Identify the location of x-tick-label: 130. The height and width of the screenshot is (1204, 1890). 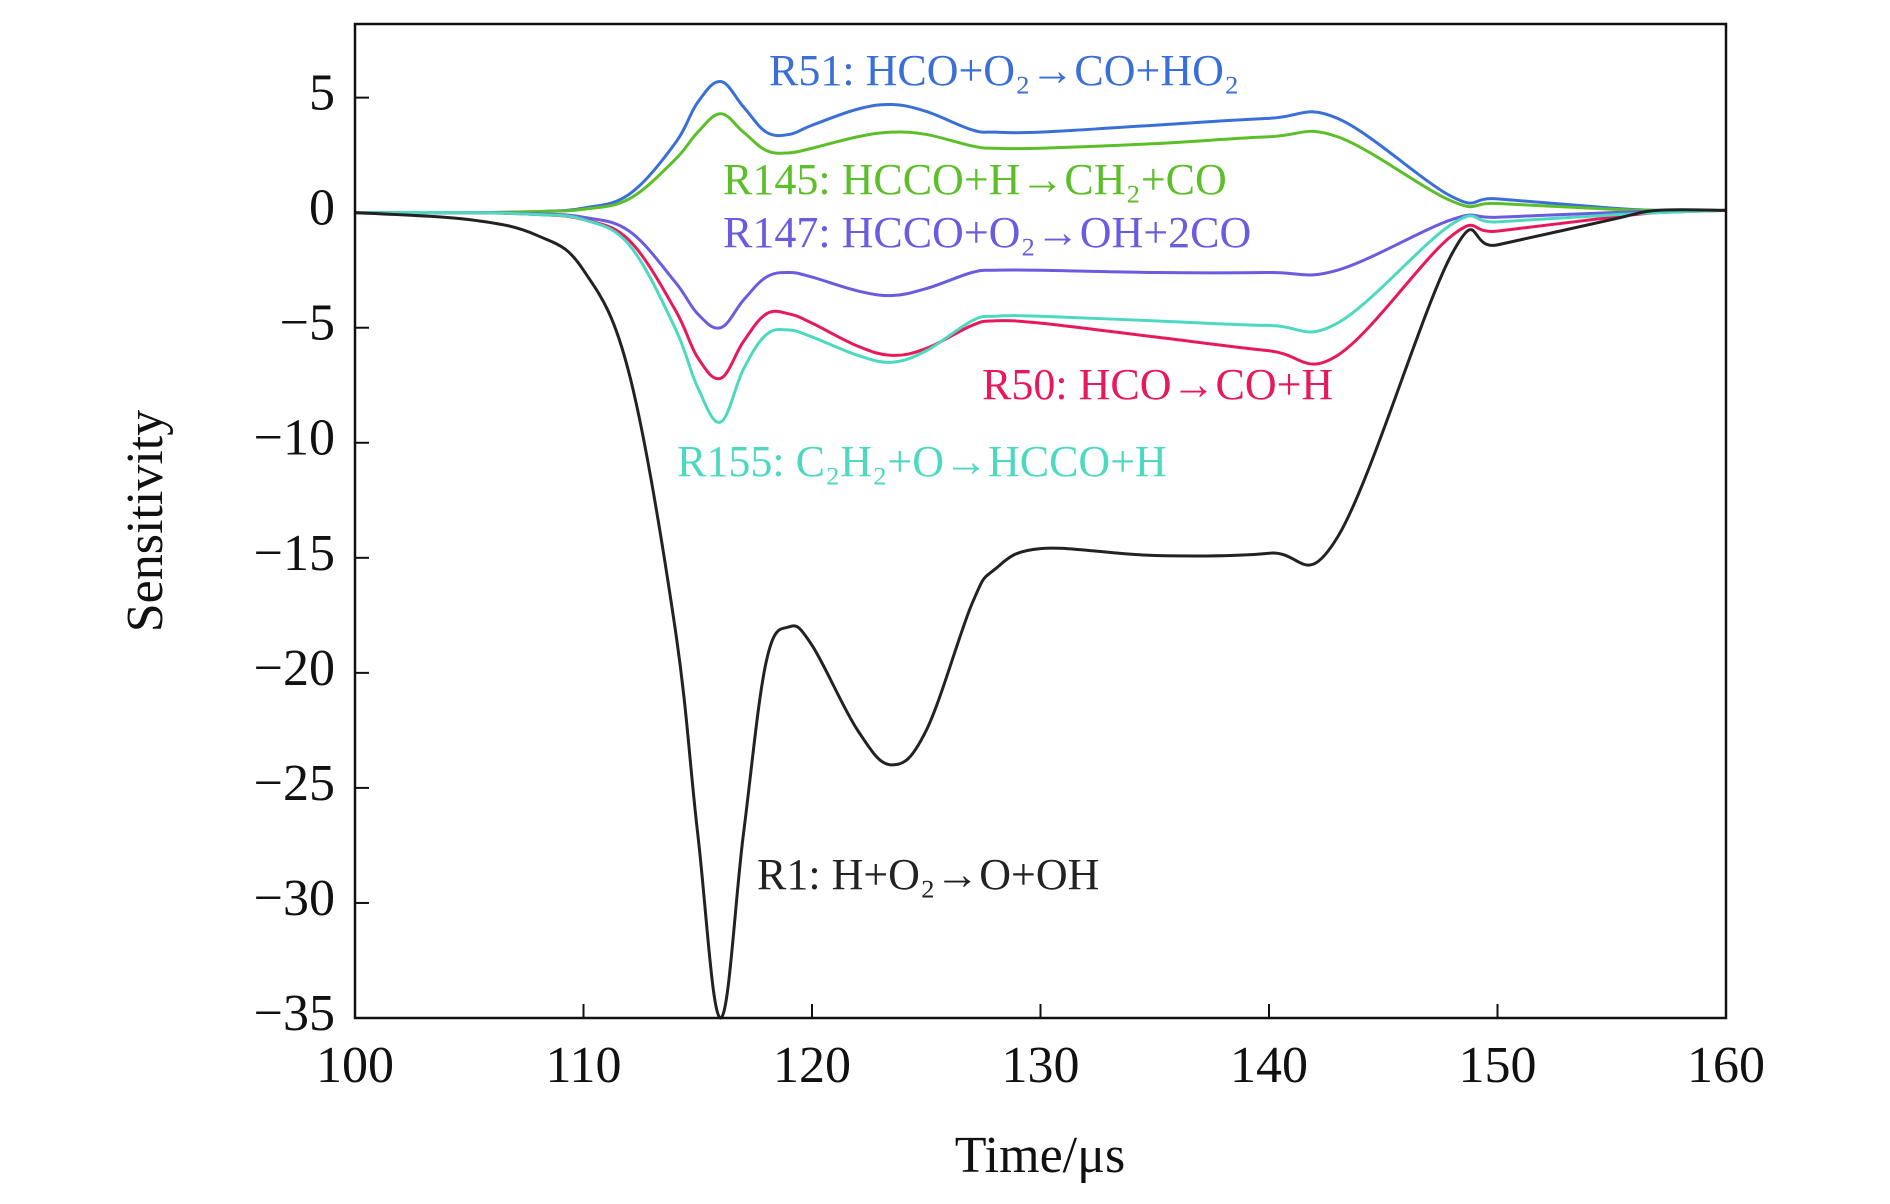
(1041, 1065).